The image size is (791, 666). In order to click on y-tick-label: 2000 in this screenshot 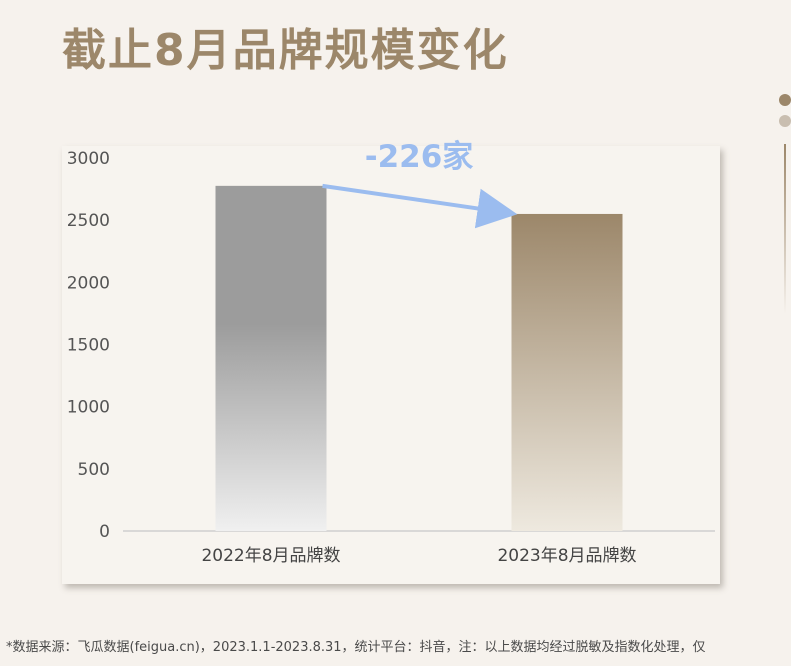, I will do `click(88, 283)`.